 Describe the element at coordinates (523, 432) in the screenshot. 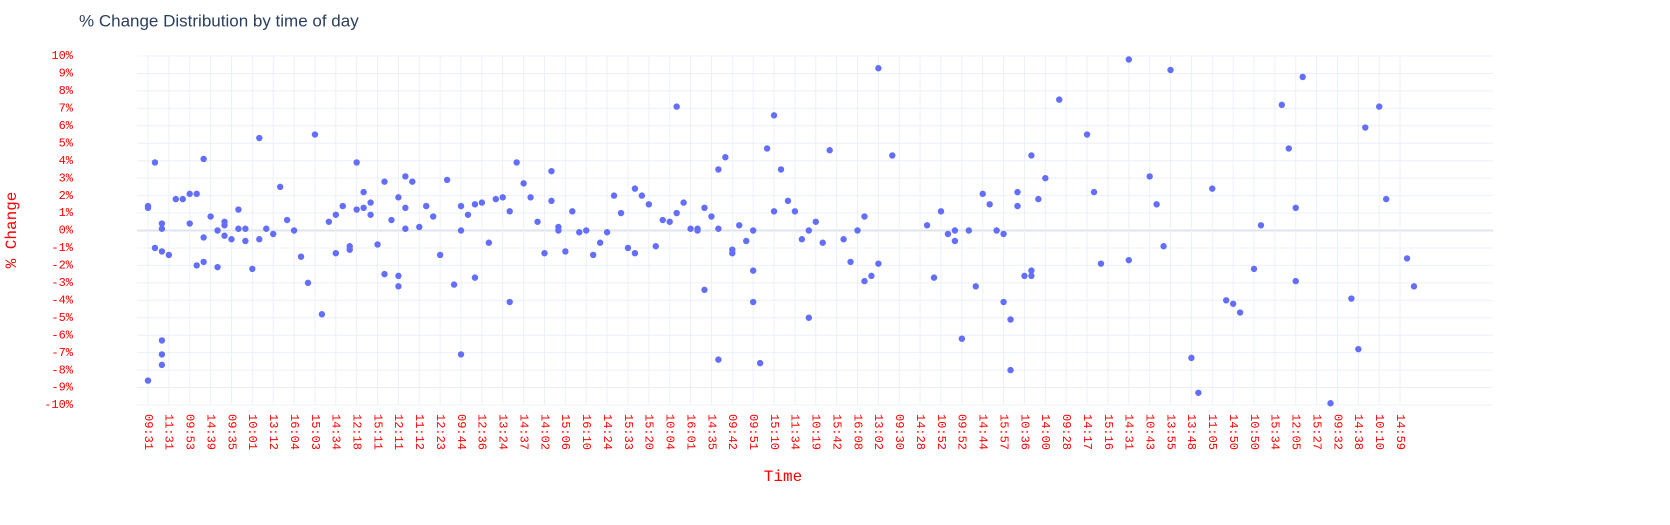

I see `x-tick-label: 14:37` at that location.